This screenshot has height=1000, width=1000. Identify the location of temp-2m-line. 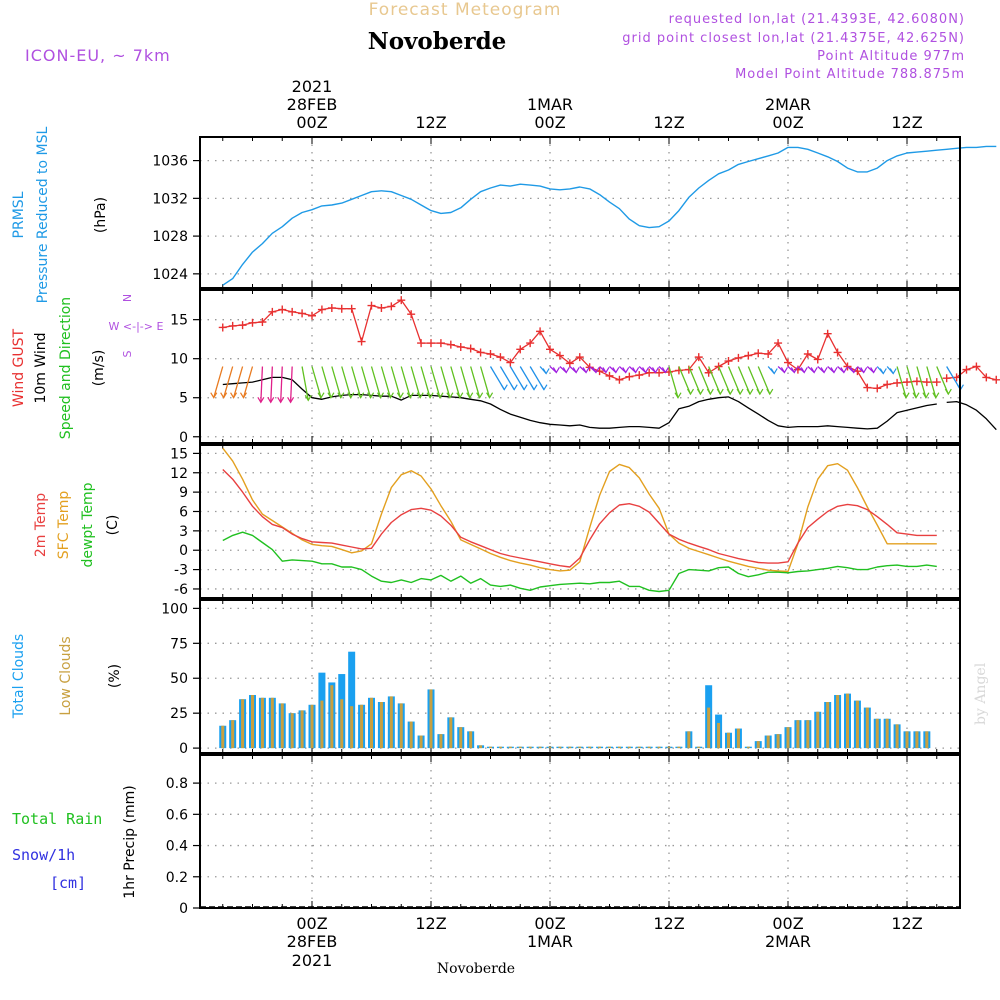
(579, 518).